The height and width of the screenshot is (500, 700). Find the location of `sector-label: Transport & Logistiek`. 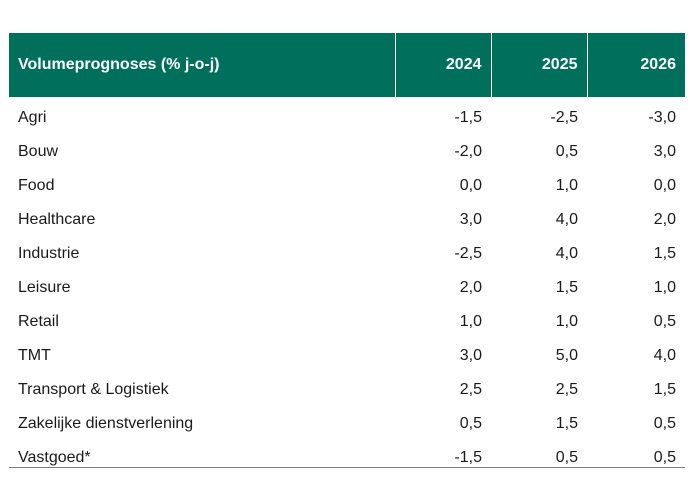

sector-label: Transport & Logistiek is located at coordinates (93, 389).